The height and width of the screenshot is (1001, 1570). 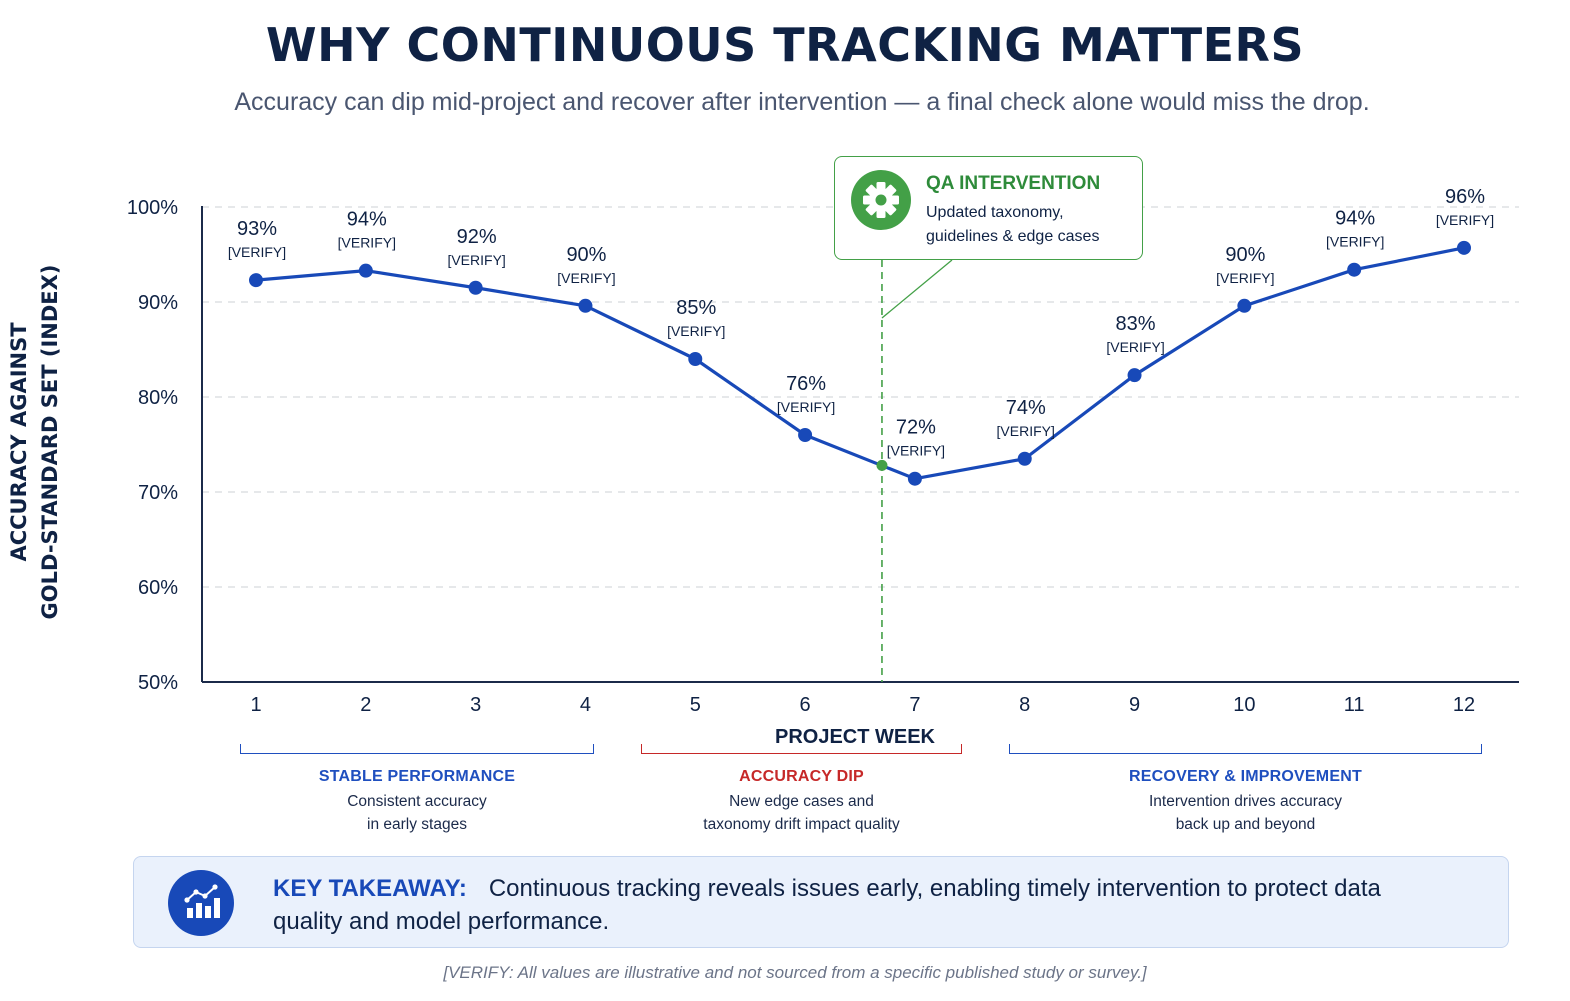 What do you see at coordinates (1024, 705) in the screenshot?
I see `x-tick-label: 8` at bounding box center [1024, 705].